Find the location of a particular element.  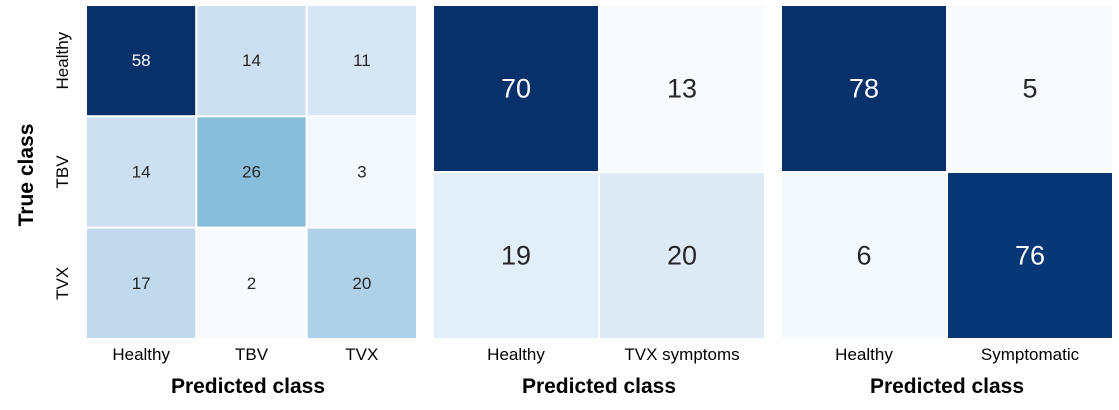

x-tick-label: TVX symptoms is located at coordinates (681, 354).